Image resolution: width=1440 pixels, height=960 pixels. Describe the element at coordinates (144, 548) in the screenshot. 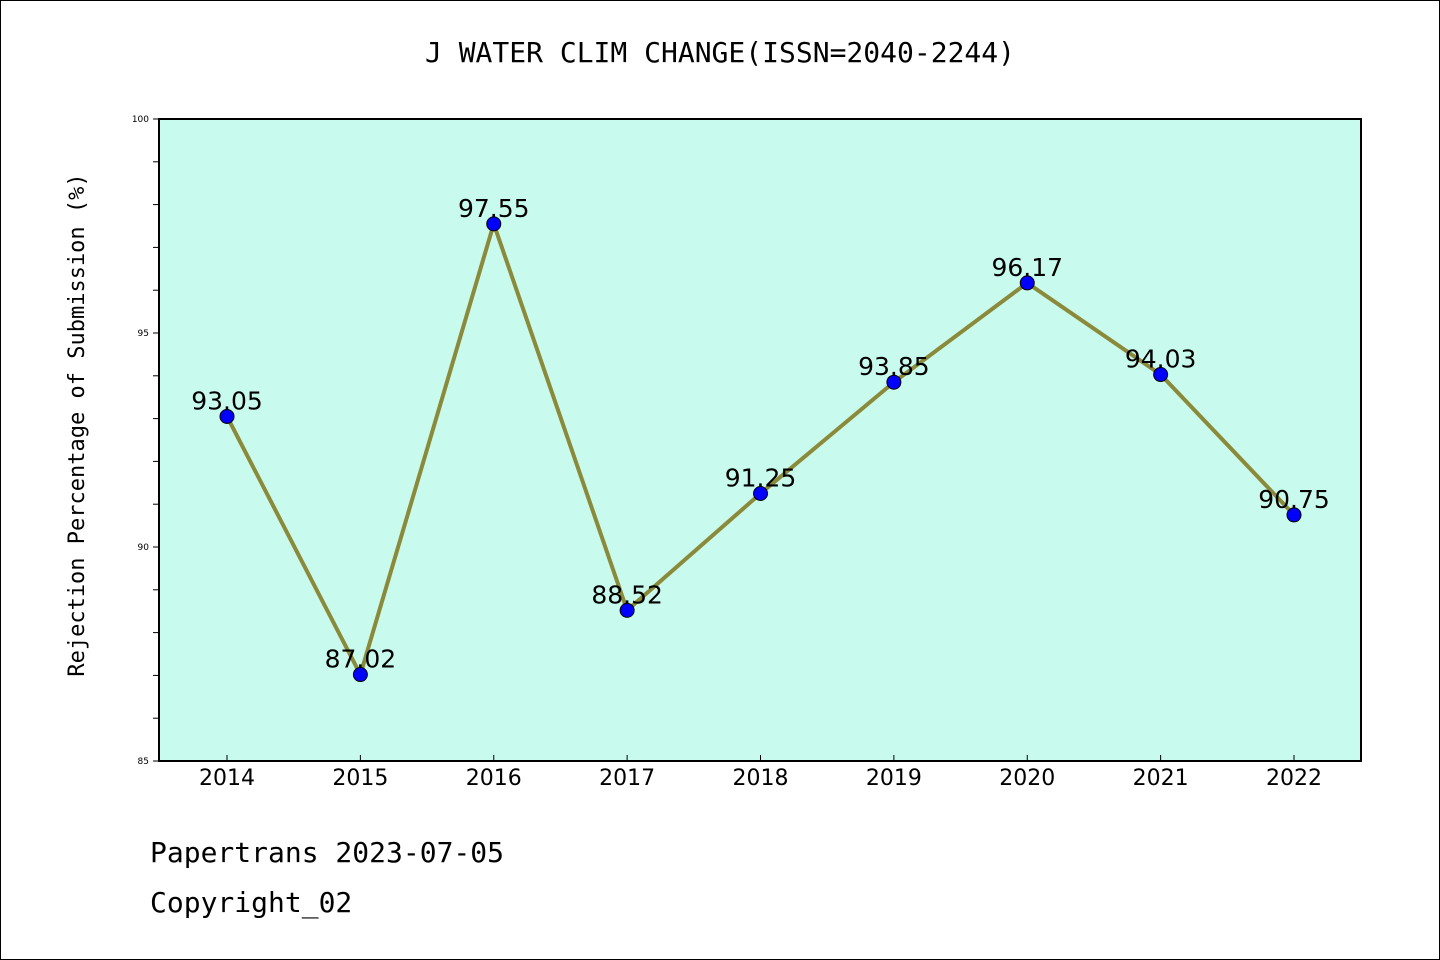

I see `y-tick-label: 90` at that location.